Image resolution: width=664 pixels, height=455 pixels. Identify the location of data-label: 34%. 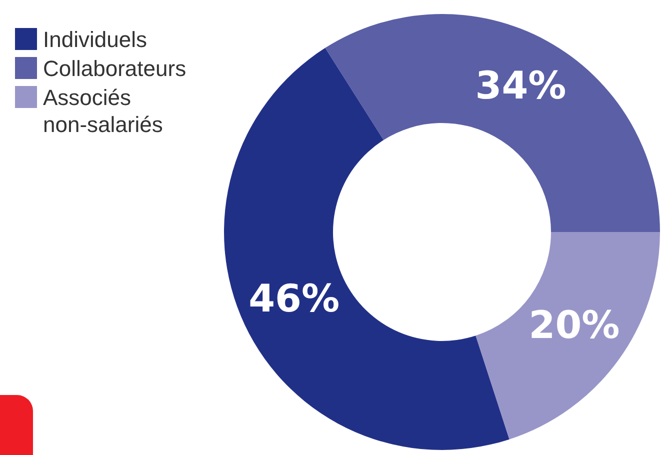
(520, 86).